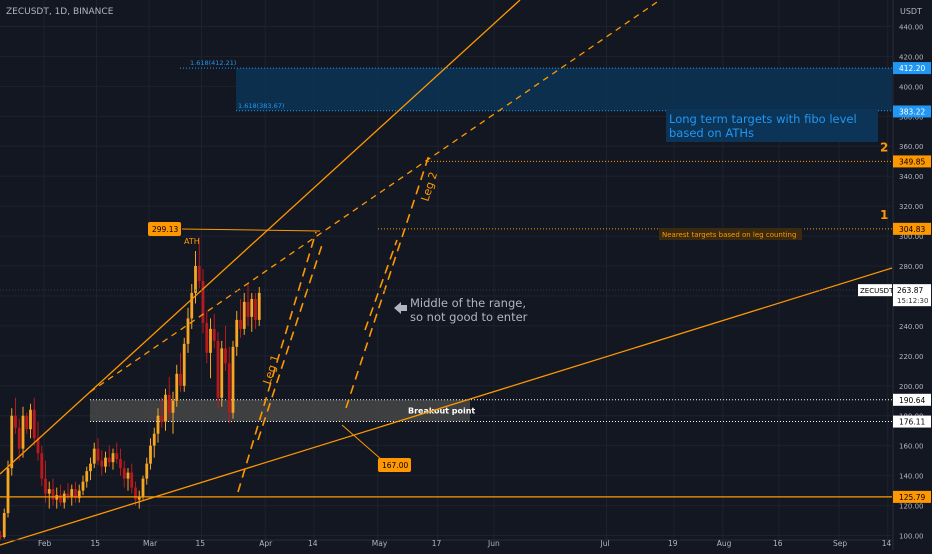  Describe the element at coordinates (673, 543) in the screenshot. I see `time-tick-label: 19` at that location.